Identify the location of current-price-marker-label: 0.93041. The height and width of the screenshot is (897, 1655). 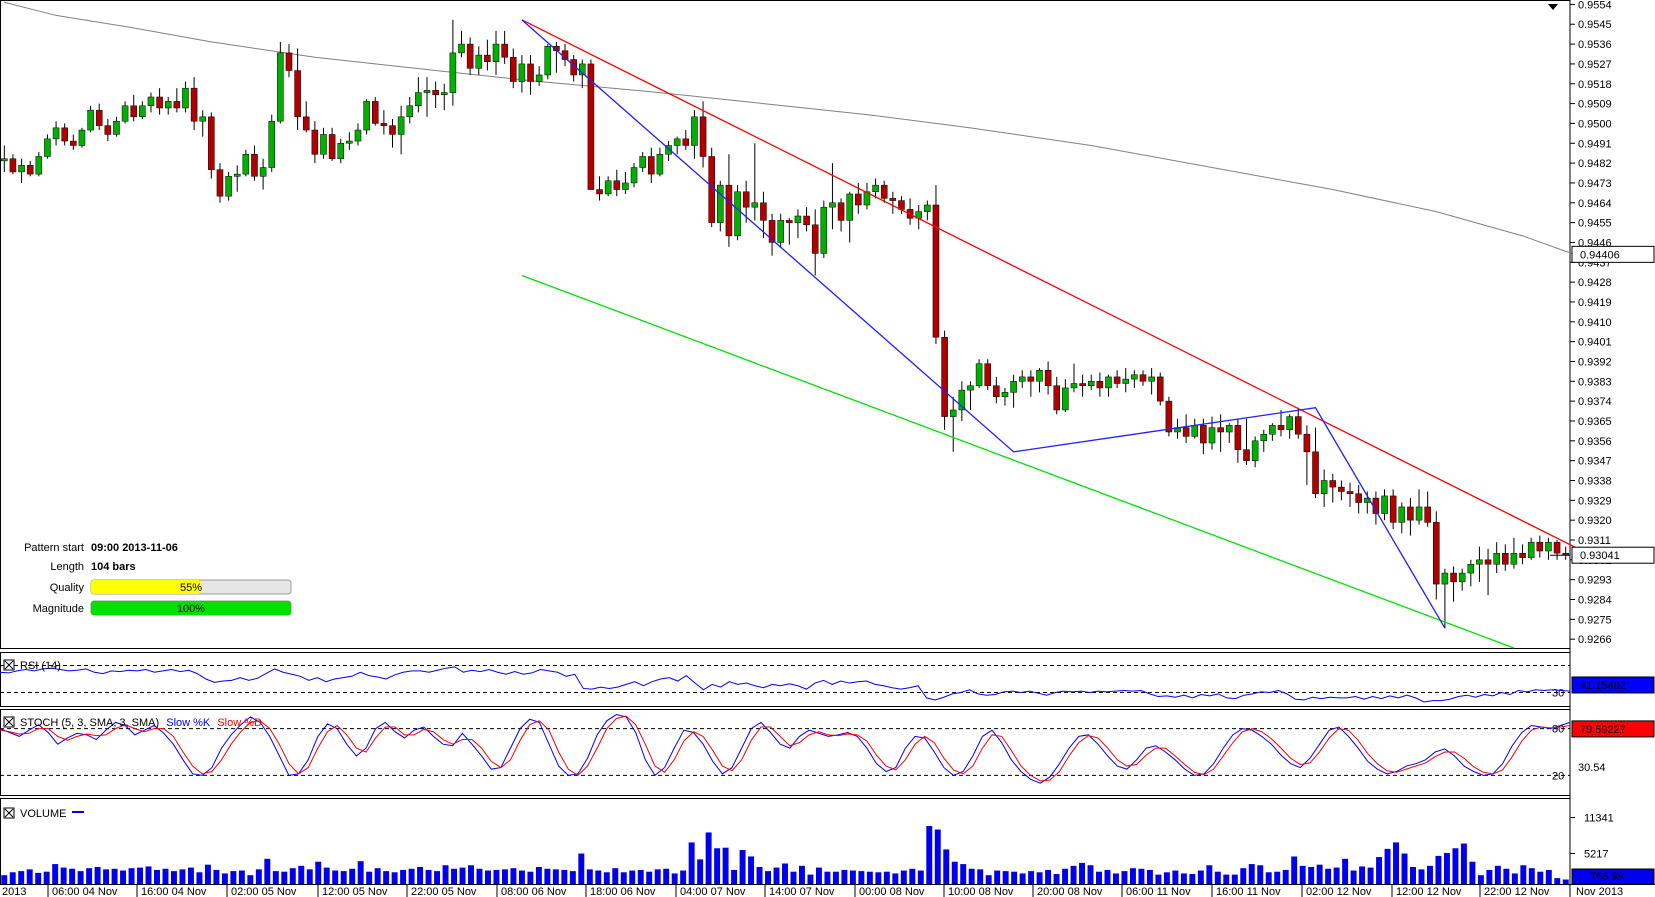
(1600, 556).